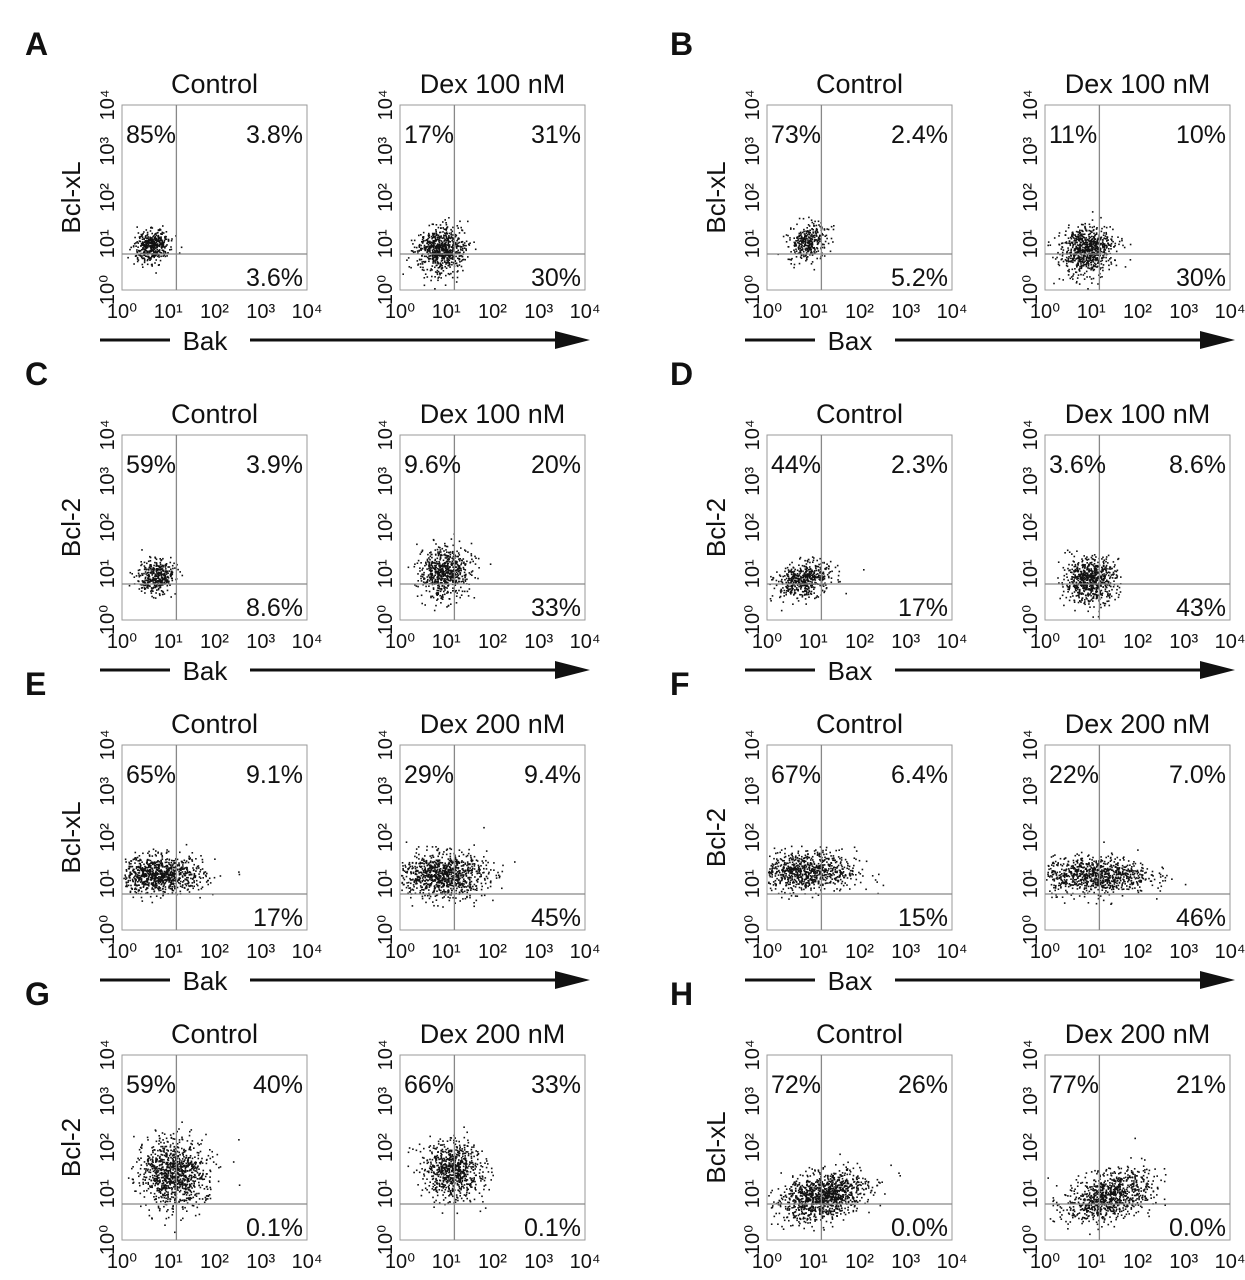 The width and height of the screenshot is (1245, 1280). I want to click on plot-frame, so click(492, 527).